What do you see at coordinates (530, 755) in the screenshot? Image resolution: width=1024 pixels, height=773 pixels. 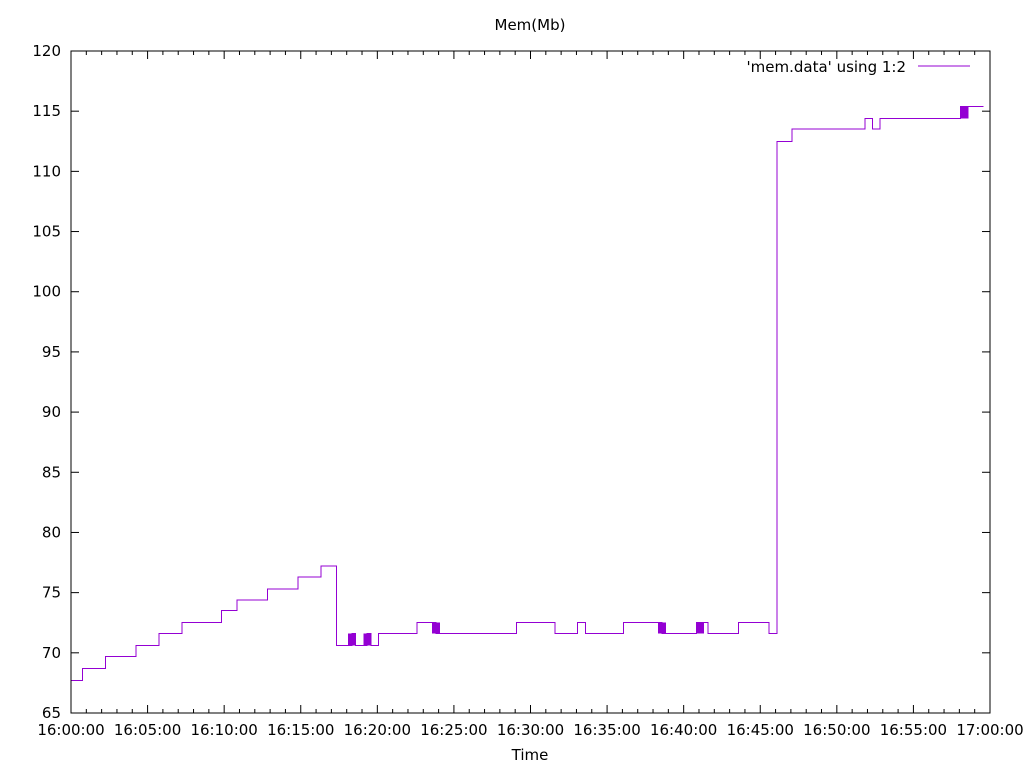 I see `x-axis-label: Time` at bounding box center [530, 755].